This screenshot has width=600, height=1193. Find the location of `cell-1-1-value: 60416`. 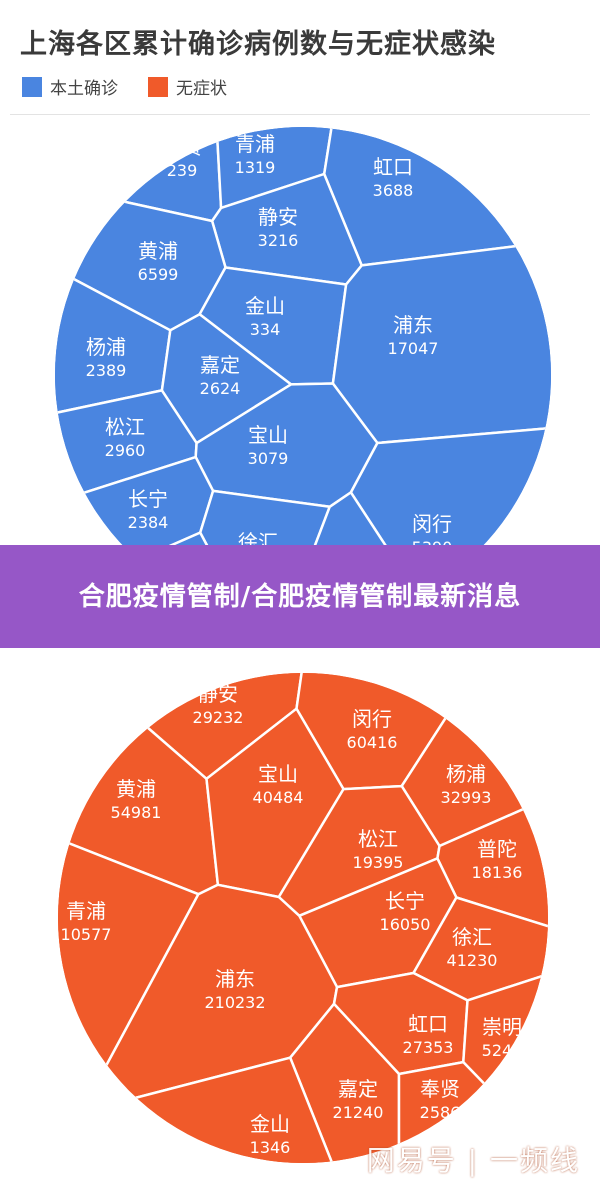

cell-1-1-value: 60416 is located at coordinates (372, 742).